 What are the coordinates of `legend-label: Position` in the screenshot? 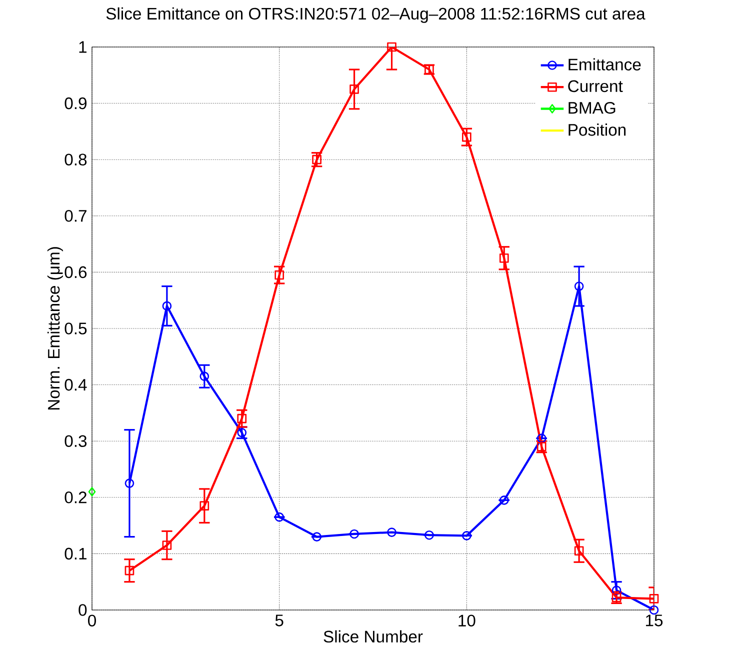 It's located at (597, 130).